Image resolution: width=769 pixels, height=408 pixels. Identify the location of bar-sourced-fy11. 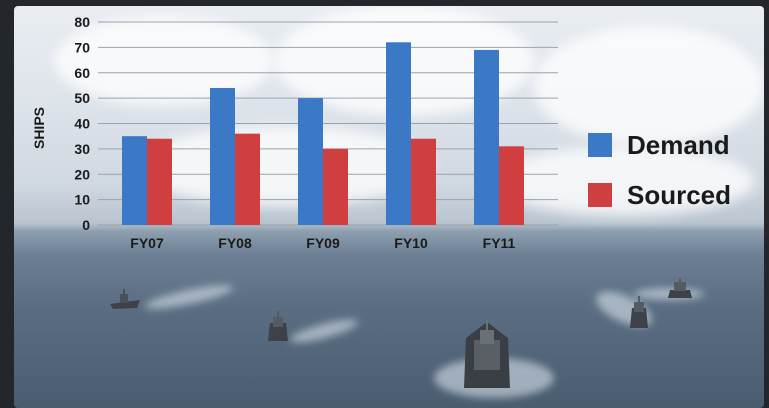
(511, 185).